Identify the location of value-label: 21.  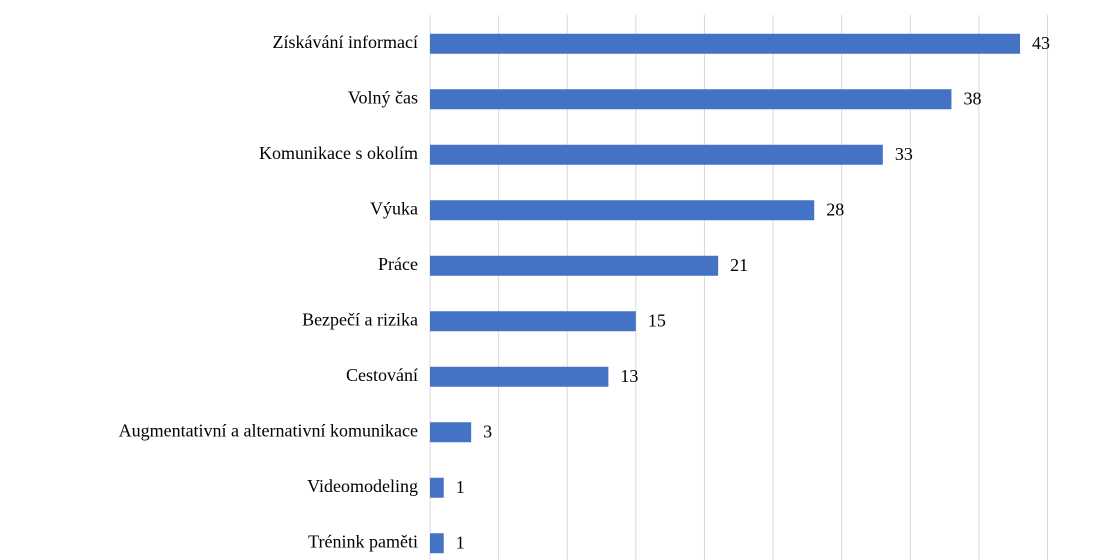
(739, 265).